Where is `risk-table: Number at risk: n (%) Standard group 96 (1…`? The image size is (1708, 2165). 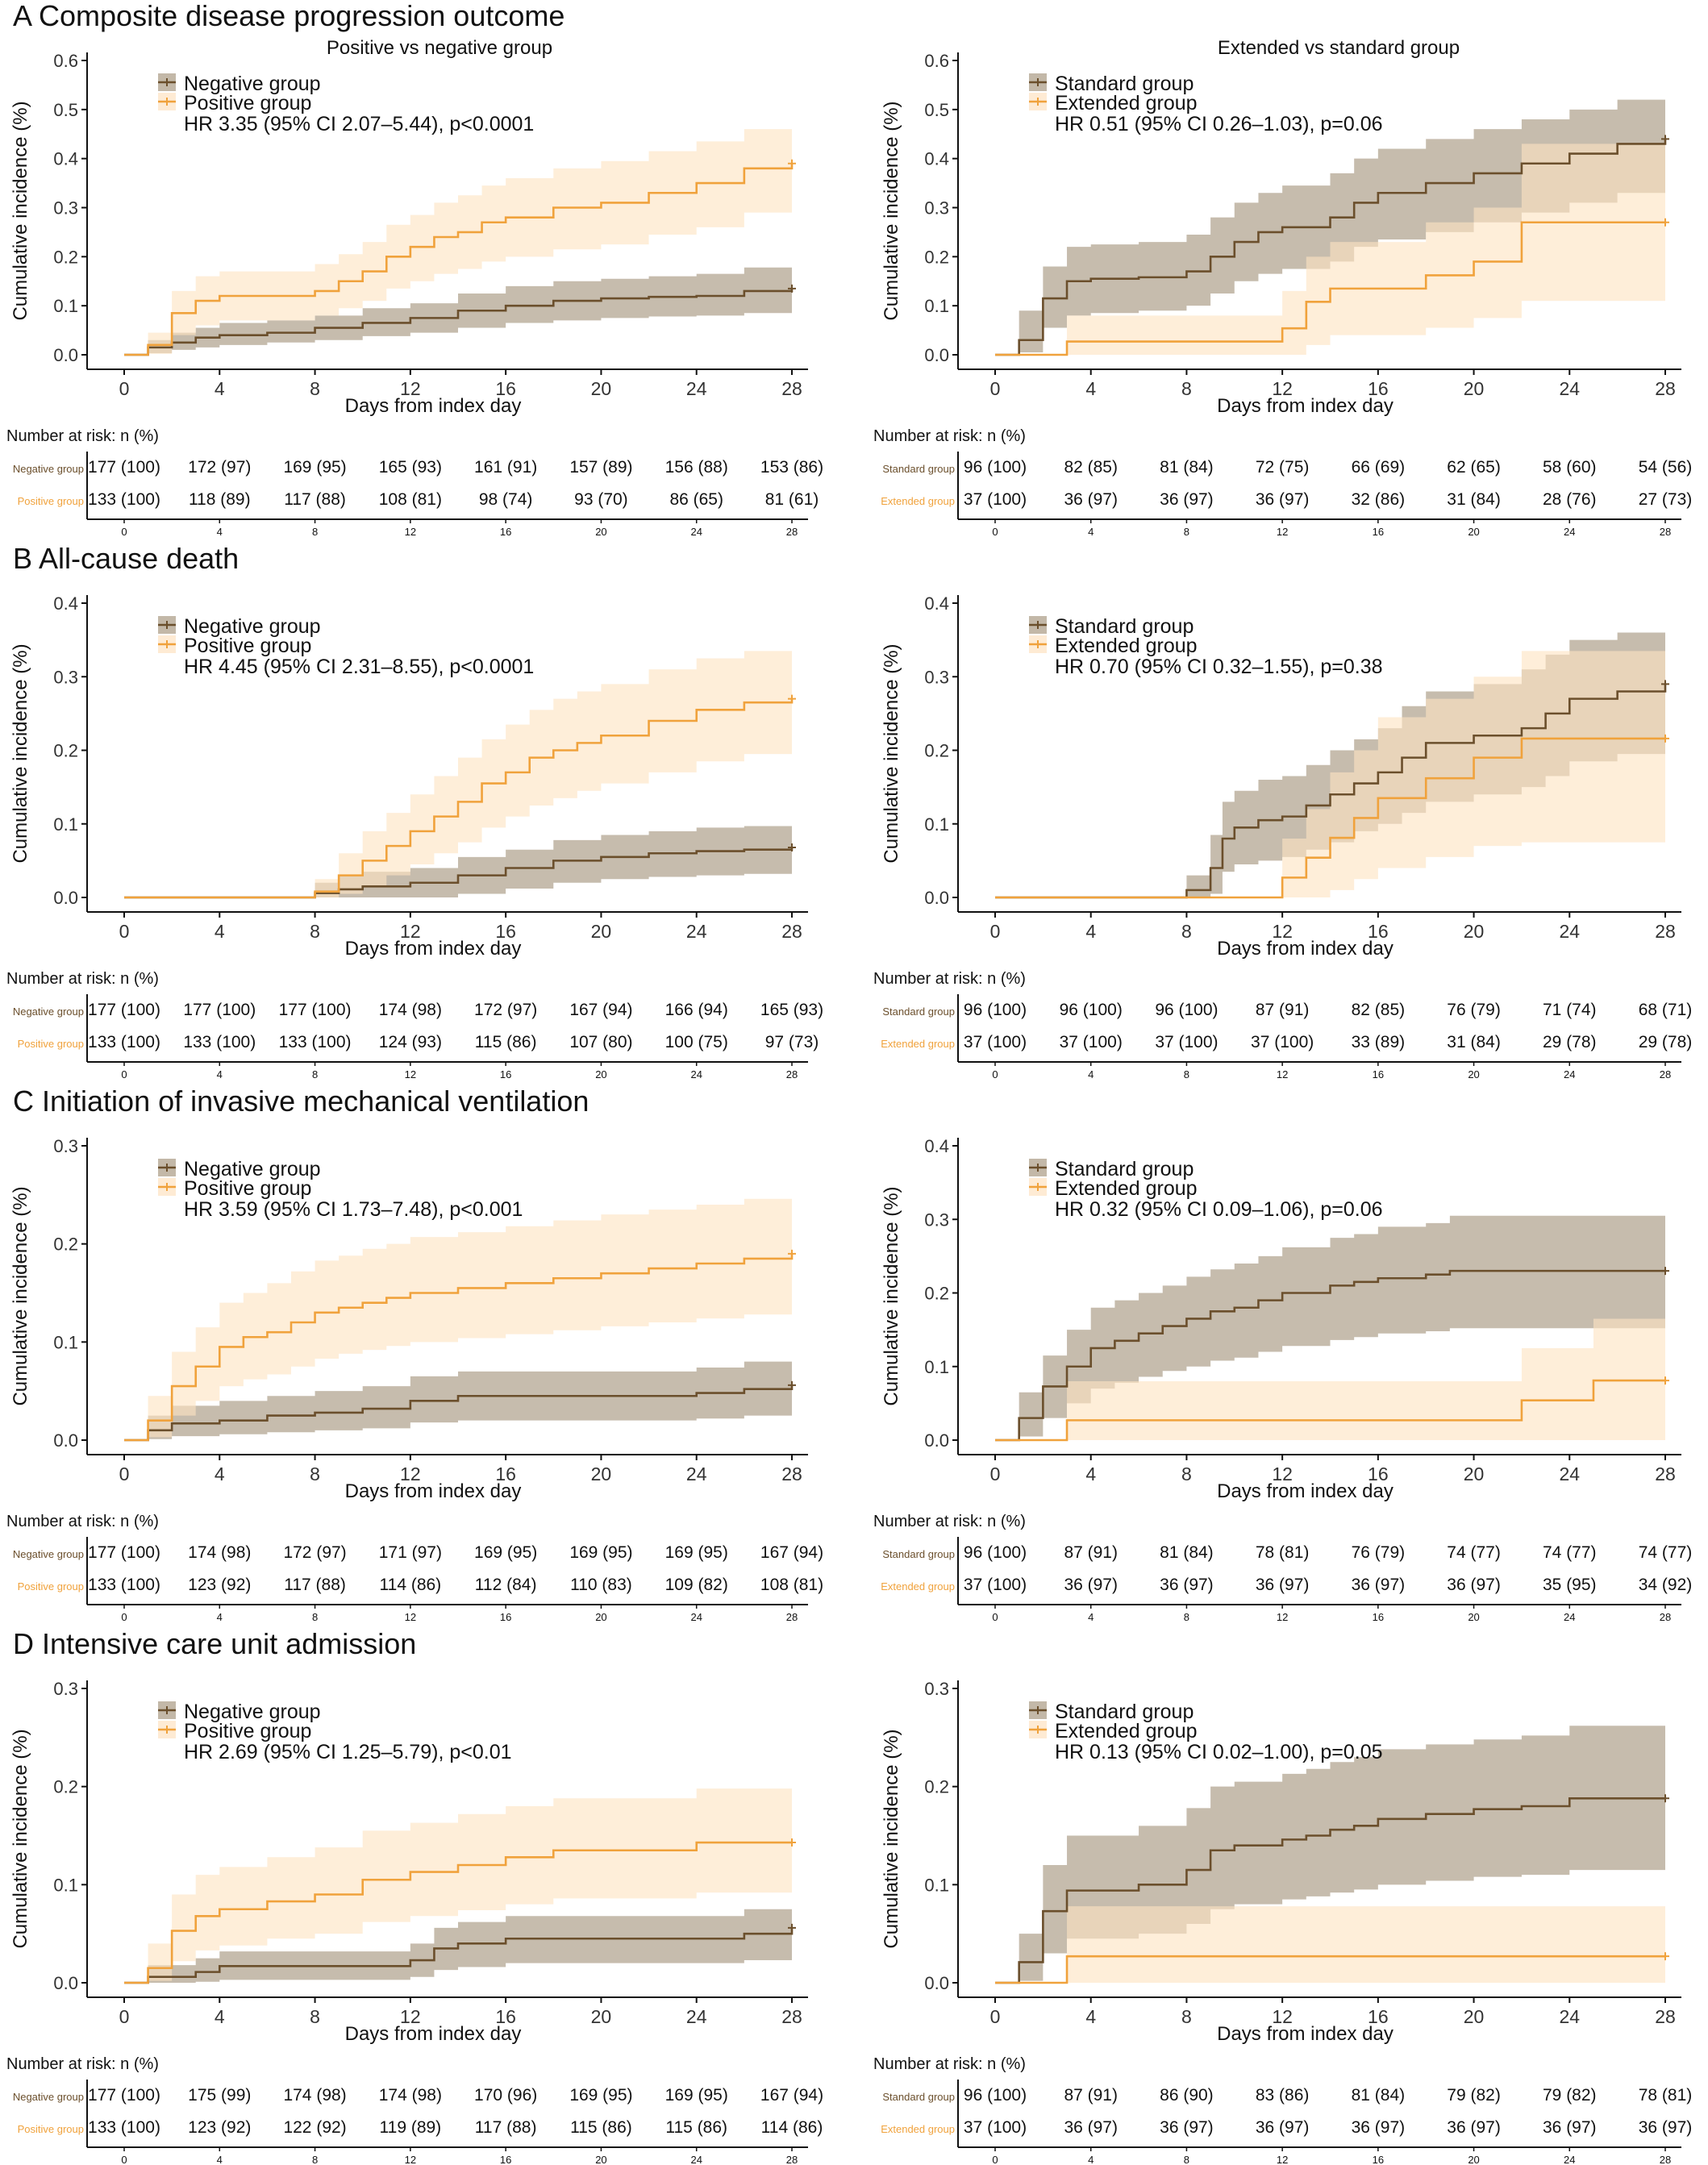 risk-table: Number at risk: n (%) Standard group 96 (1… is located at coordinates (1282, 482).